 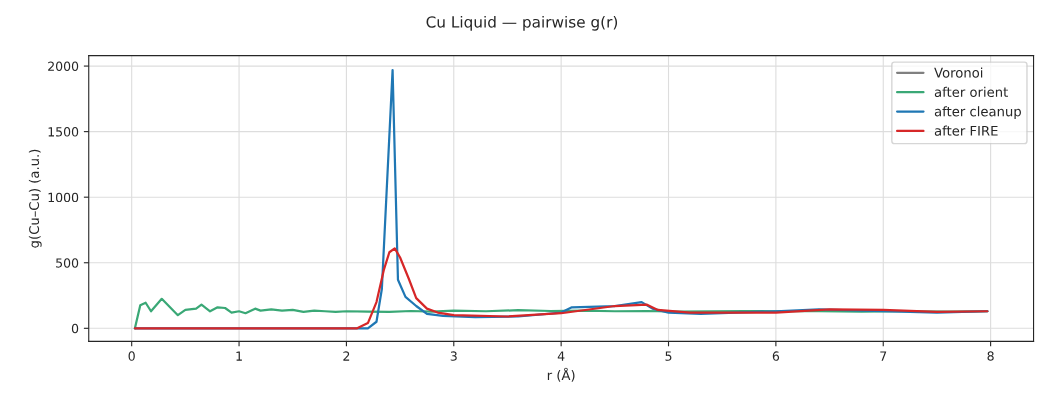 What do you see at coordinates (990, 356) in the screenshot?
I see `x-tick-label: 8` at bounding box center [990, 356].